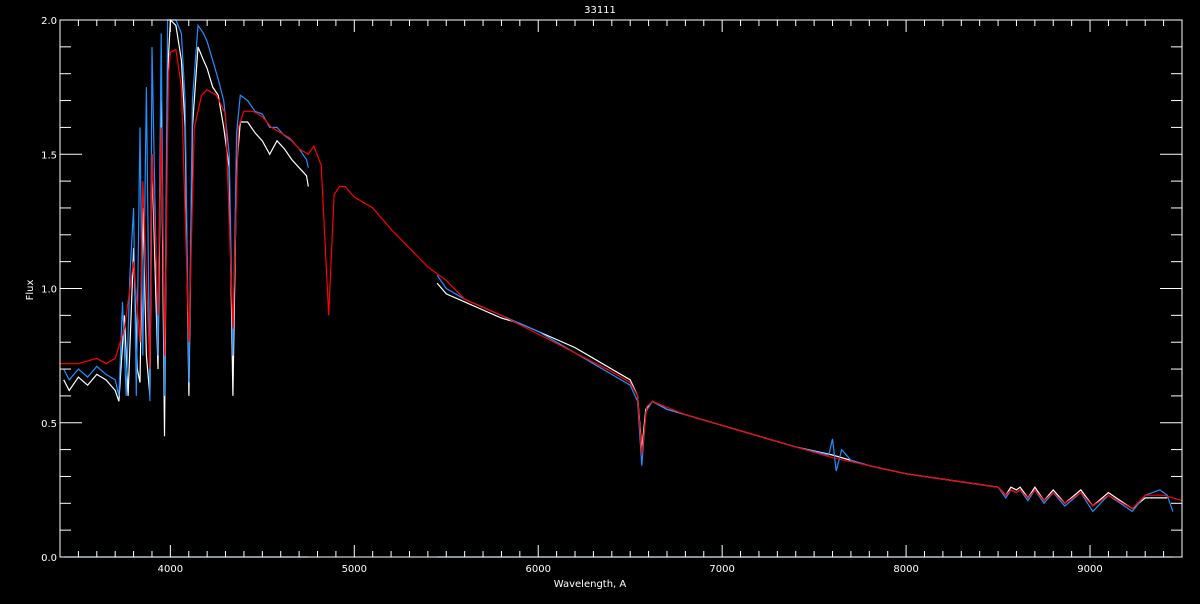  I want to click on chart-title: 33111, so click(600, 10).